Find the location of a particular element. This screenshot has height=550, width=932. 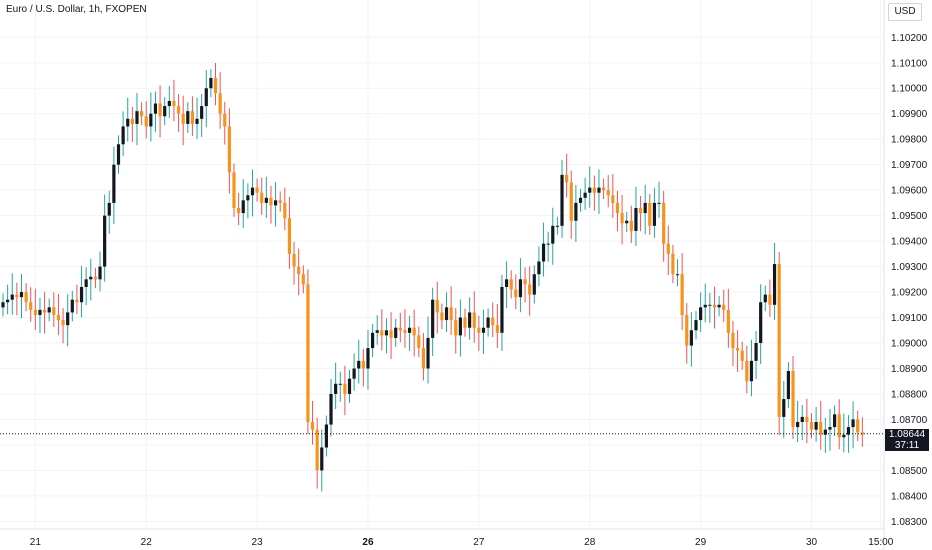

price-tick-label: 1.09800 is located at coordinates (909, 140).